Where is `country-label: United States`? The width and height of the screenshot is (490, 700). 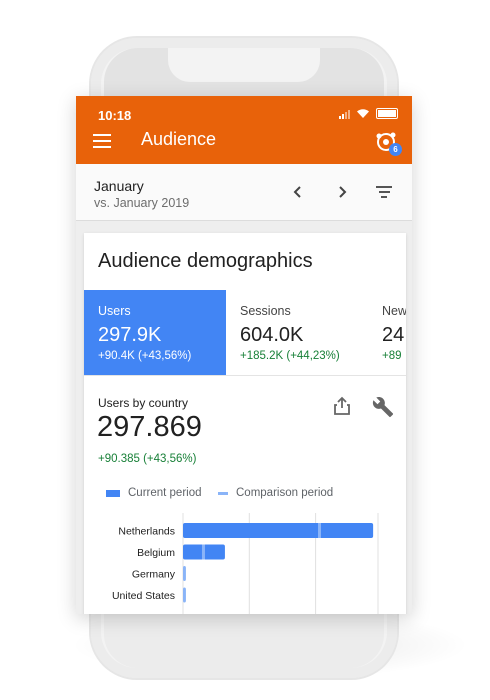
country-label: United States is located at coordinates (143, 596).